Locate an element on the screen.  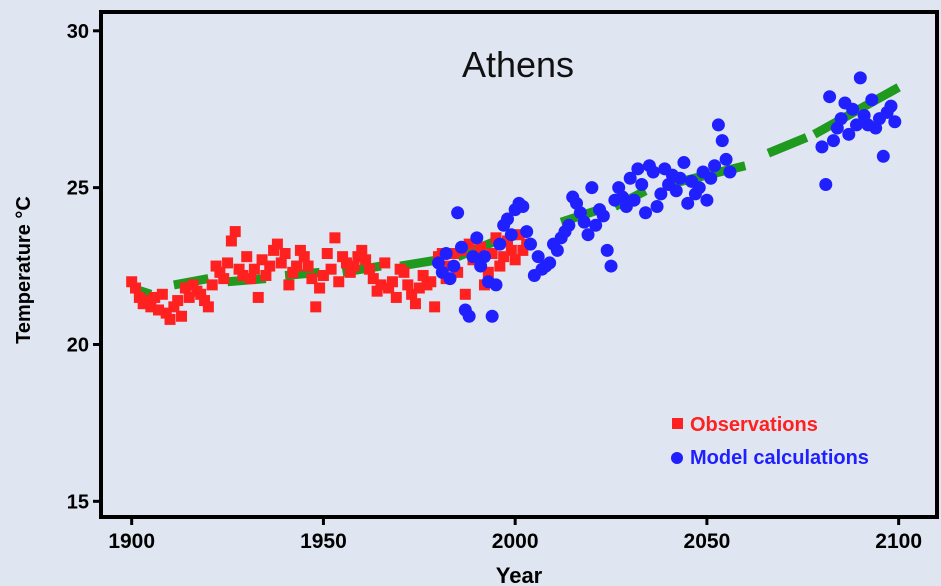
x-tick-label: 1950 is located at coordinates (323, 541).